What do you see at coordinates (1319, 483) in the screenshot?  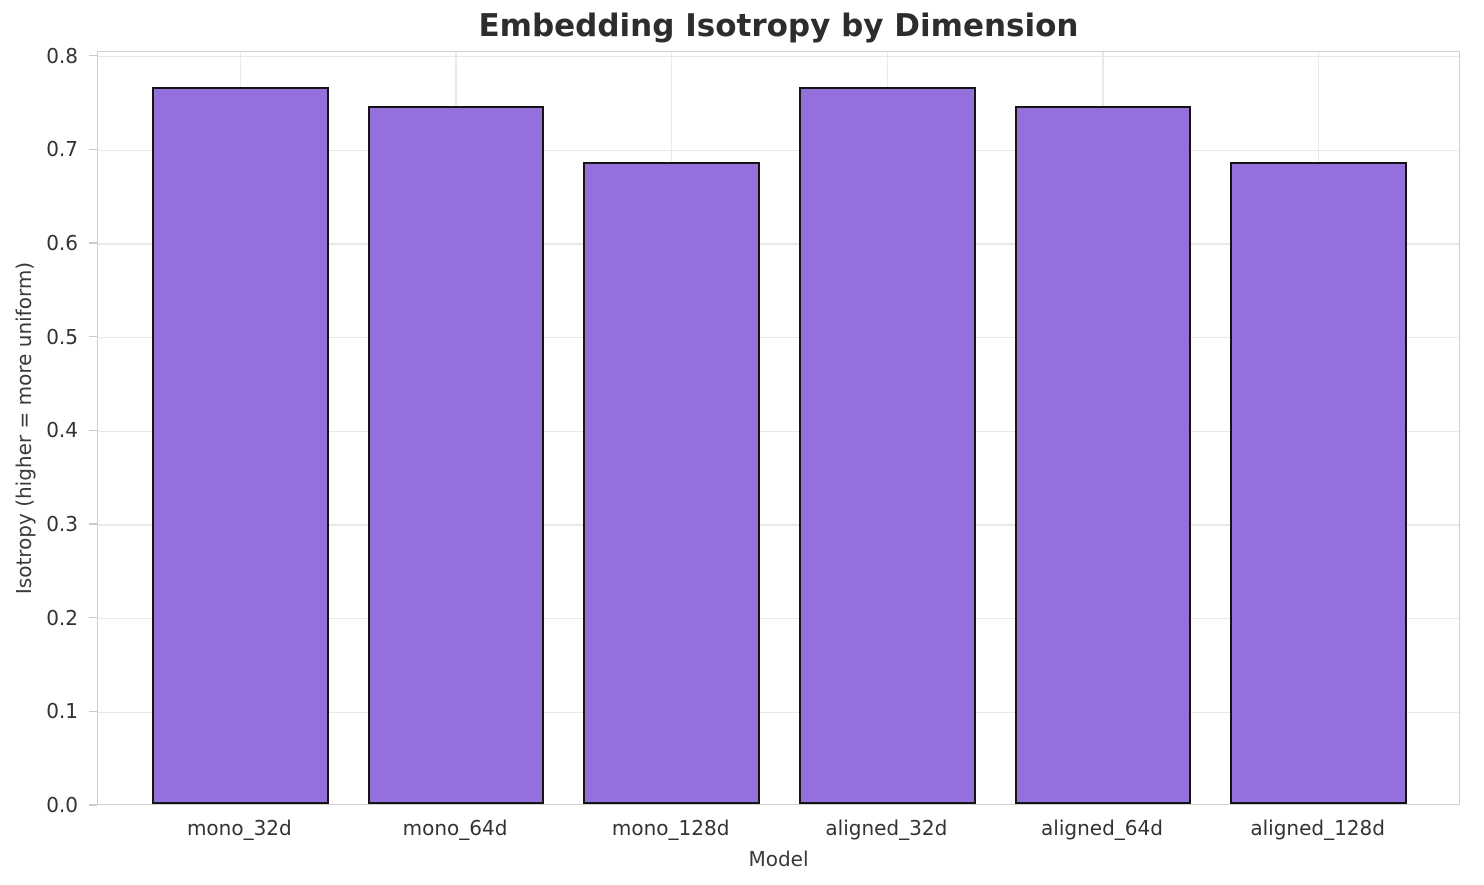 I see `bar-aligned_128d` at bounding box center [1319, 483].